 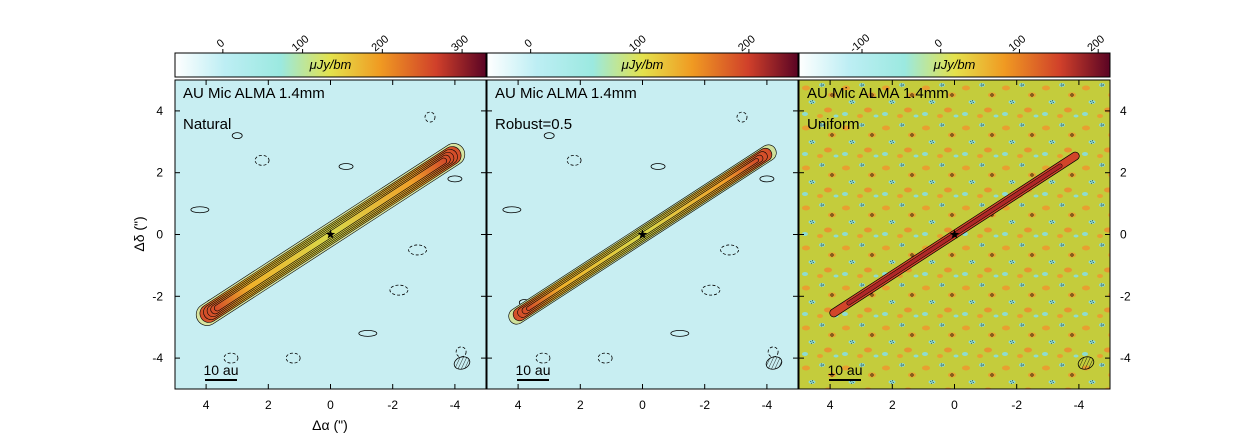 What do you see at coordinates (533, 124) in the screenshot?
I see `panel-subtitle: Robust=0.5` at bounding box center [533, 124].